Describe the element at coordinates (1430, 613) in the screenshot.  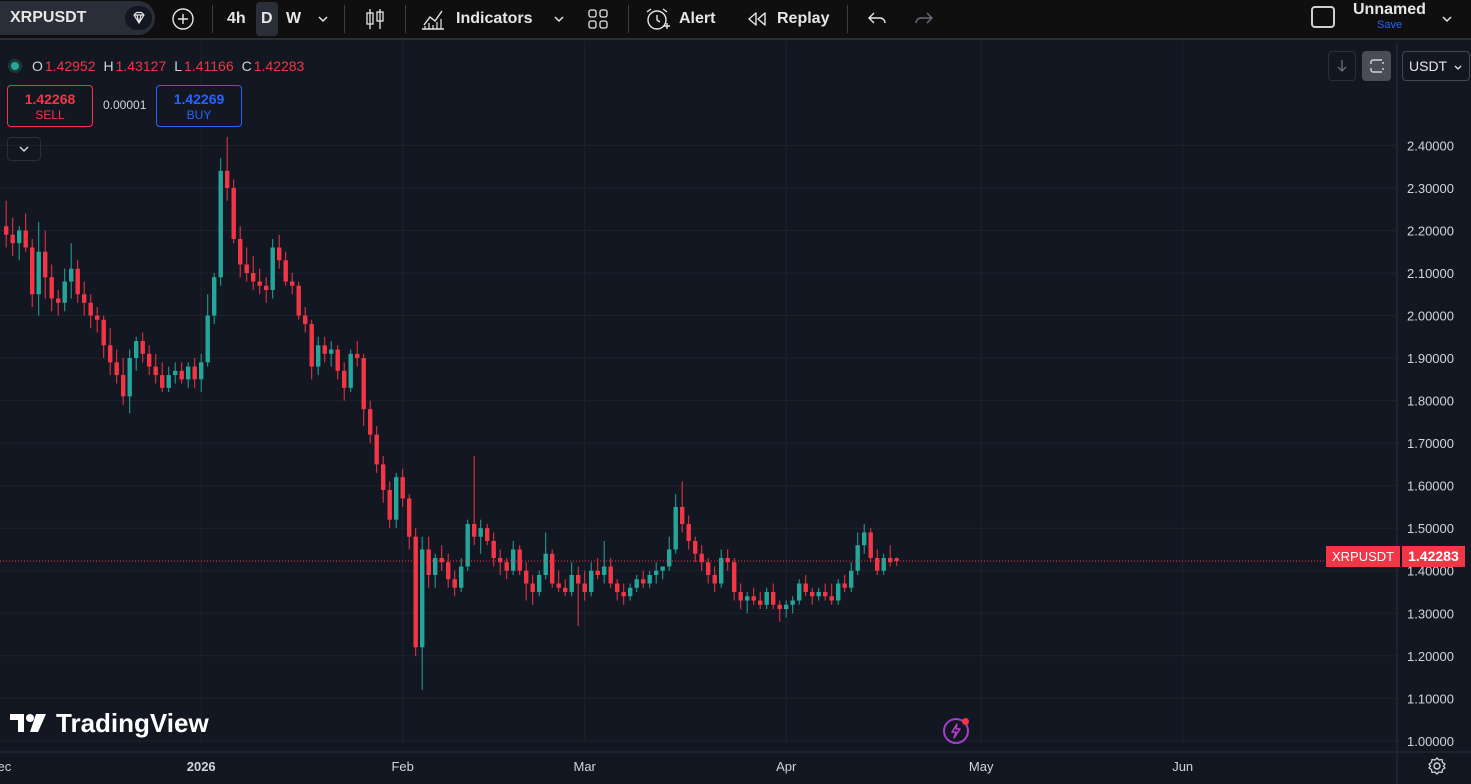
I see `price-tick-label: 1.30000` at that location.